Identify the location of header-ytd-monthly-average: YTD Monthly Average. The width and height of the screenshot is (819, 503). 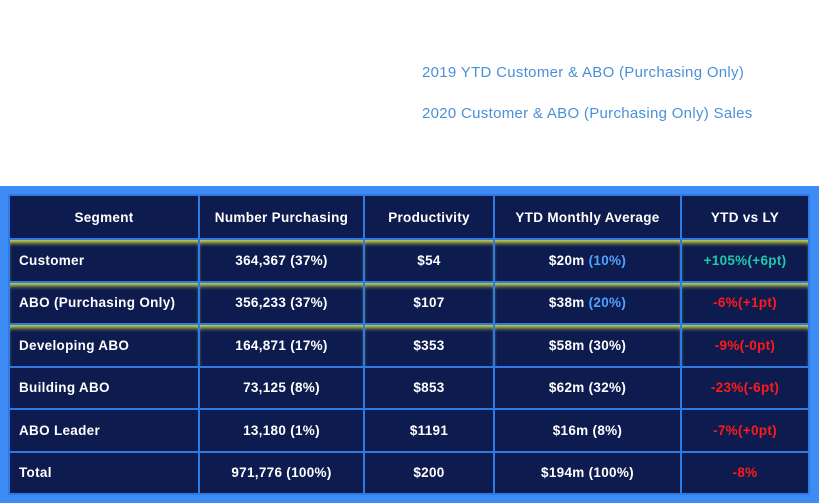
(587, 217).